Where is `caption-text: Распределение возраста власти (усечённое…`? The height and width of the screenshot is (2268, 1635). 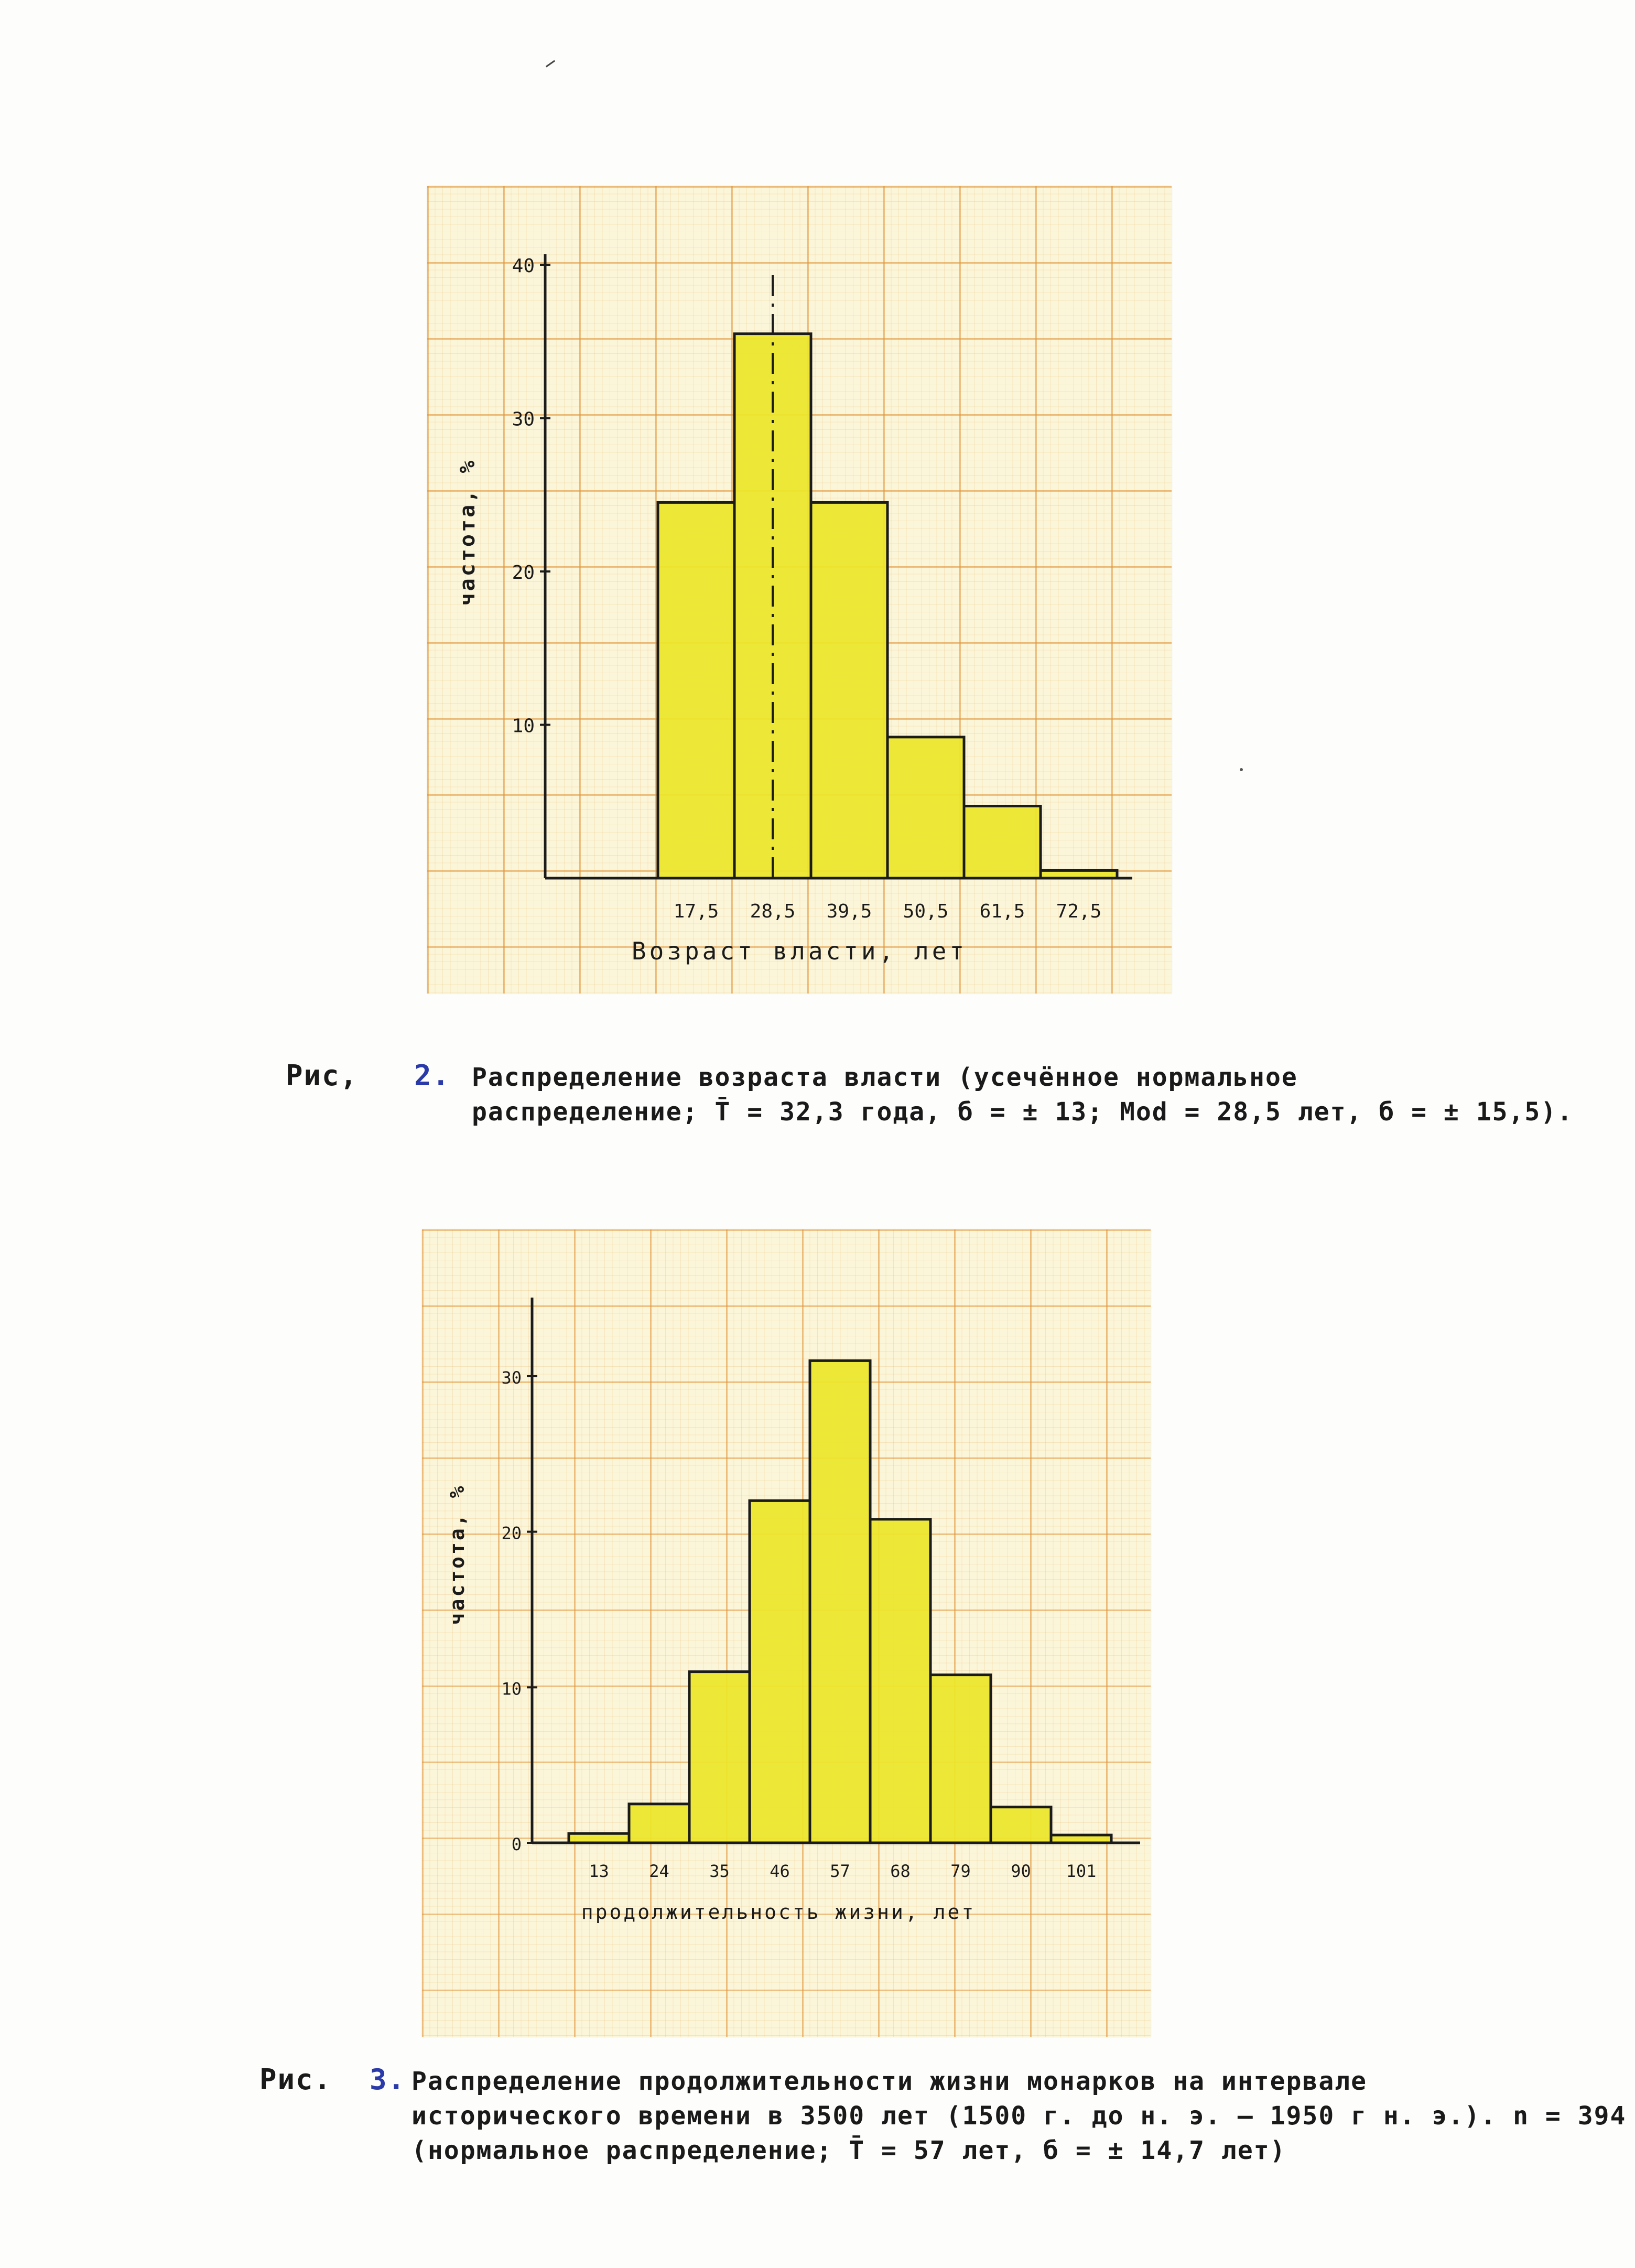 caption-text: Распределение возраста власти (усечённое… is located at coordinates (1022, 1094).